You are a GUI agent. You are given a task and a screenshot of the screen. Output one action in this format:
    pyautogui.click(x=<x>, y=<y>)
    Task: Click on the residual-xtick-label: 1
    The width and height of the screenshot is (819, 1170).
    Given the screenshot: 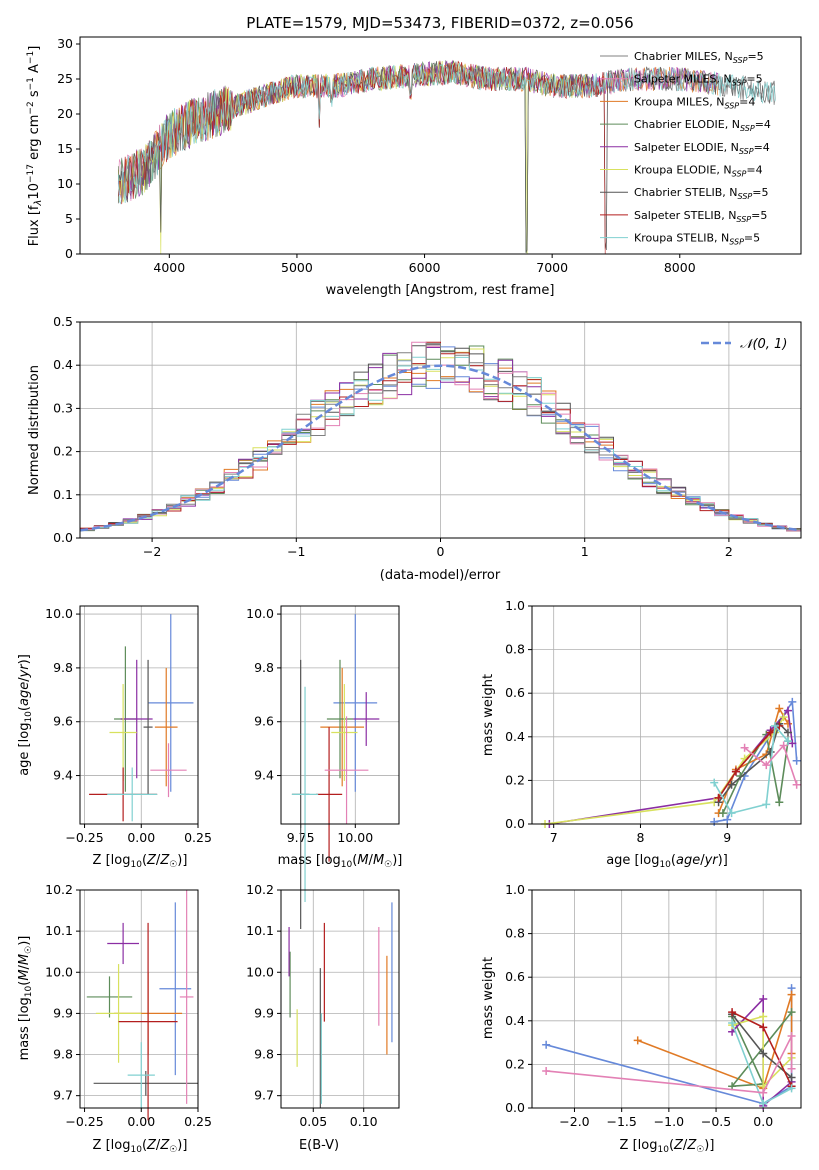 What is the action you would take?
    pyautogui.click(x=585, y=551)
    